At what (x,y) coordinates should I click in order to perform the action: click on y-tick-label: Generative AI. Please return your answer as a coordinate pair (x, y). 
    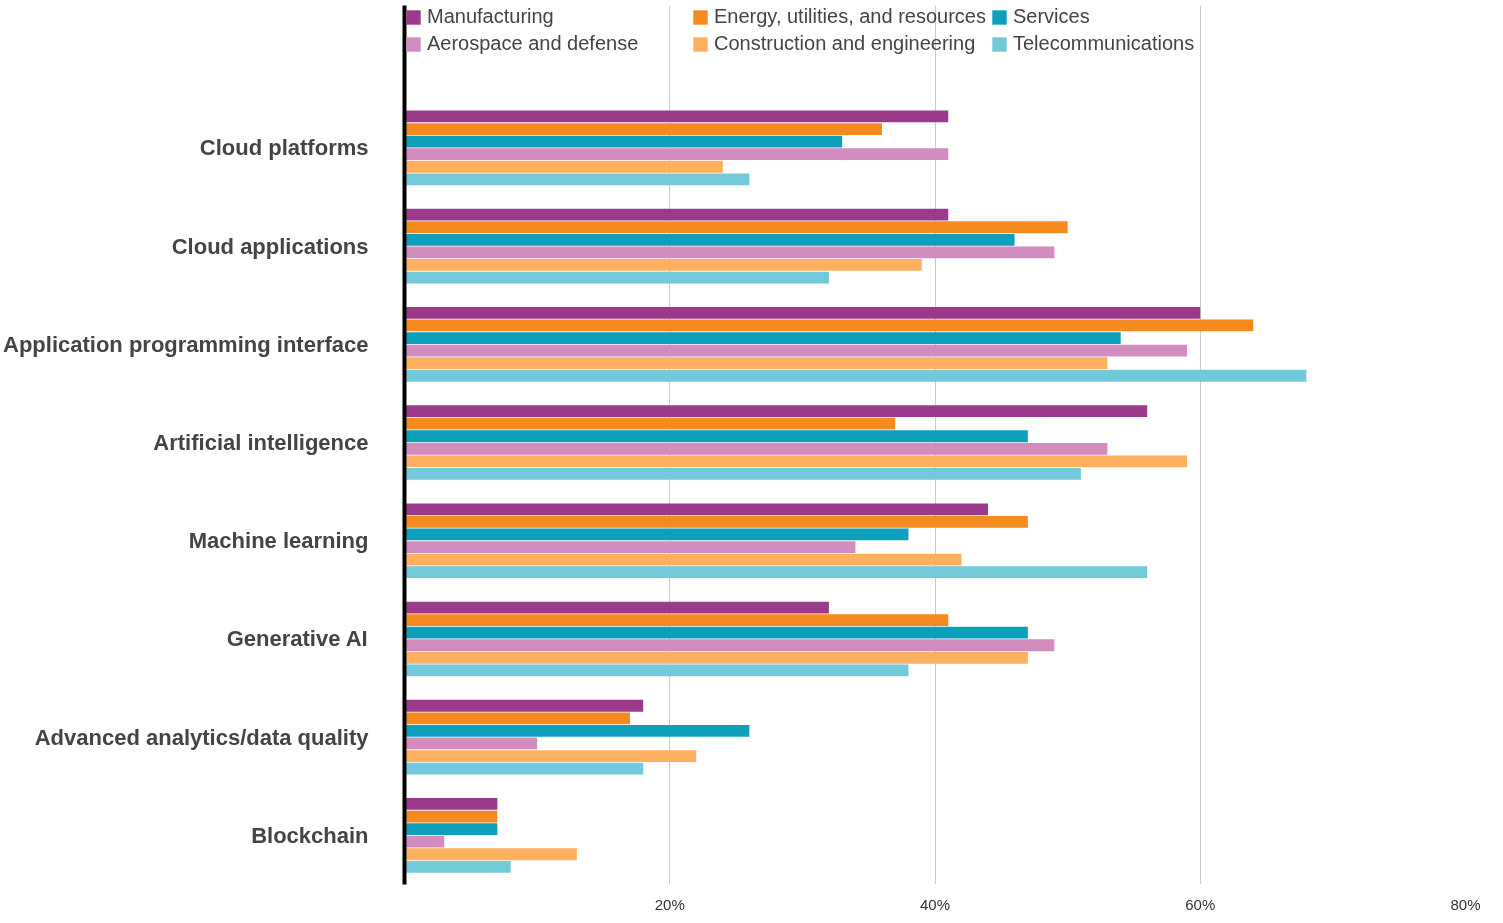
    Looking at the image, I should click on (297, 639).